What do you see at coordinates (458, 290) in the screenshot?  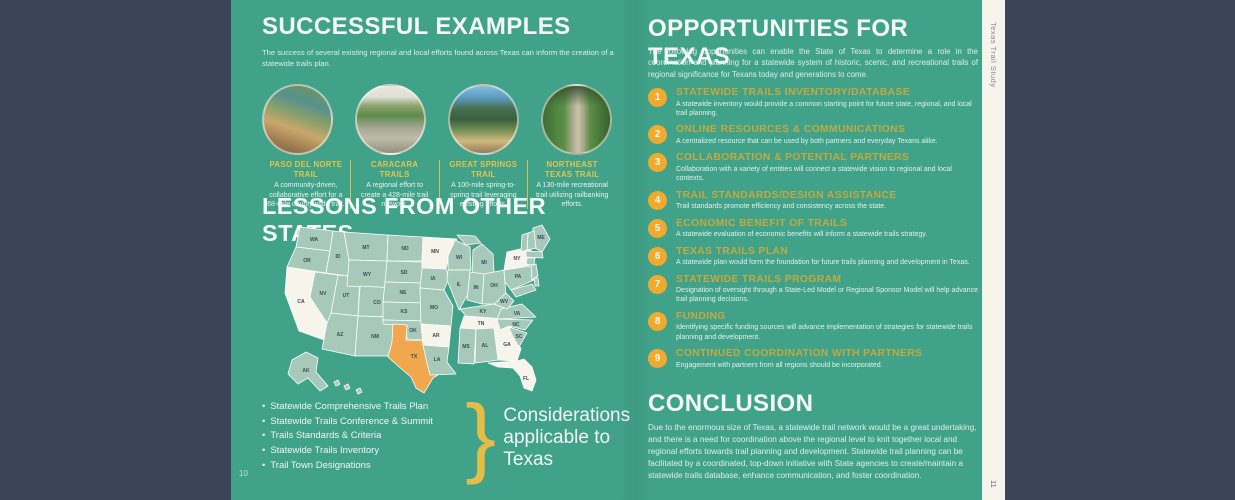 I see `state-IL` at bounding box center [458, 290].